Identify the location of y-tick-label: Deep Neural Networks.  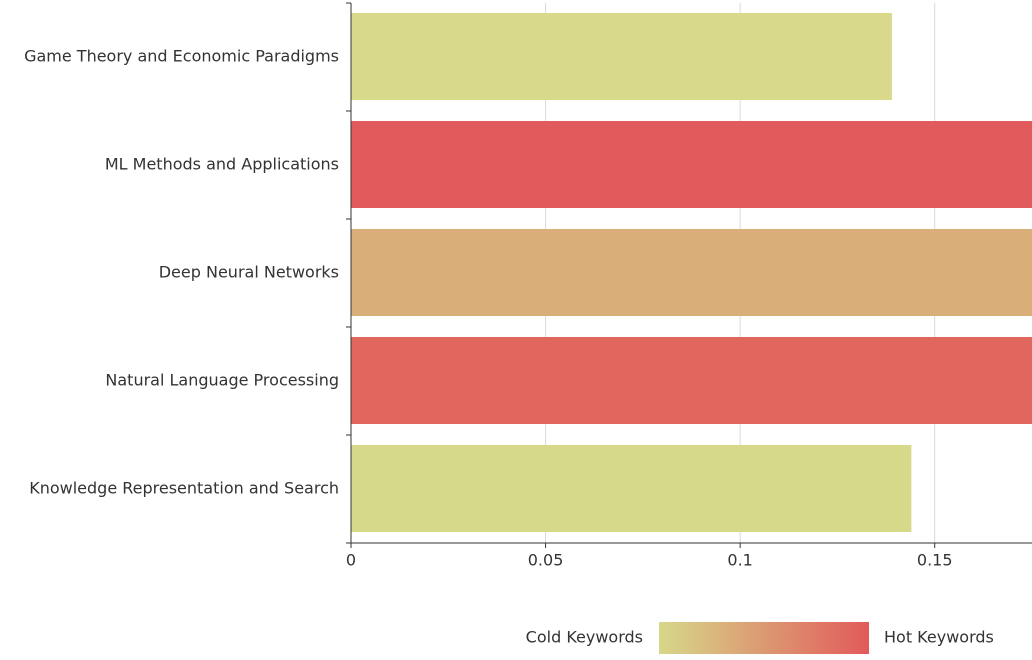
(249, 272).